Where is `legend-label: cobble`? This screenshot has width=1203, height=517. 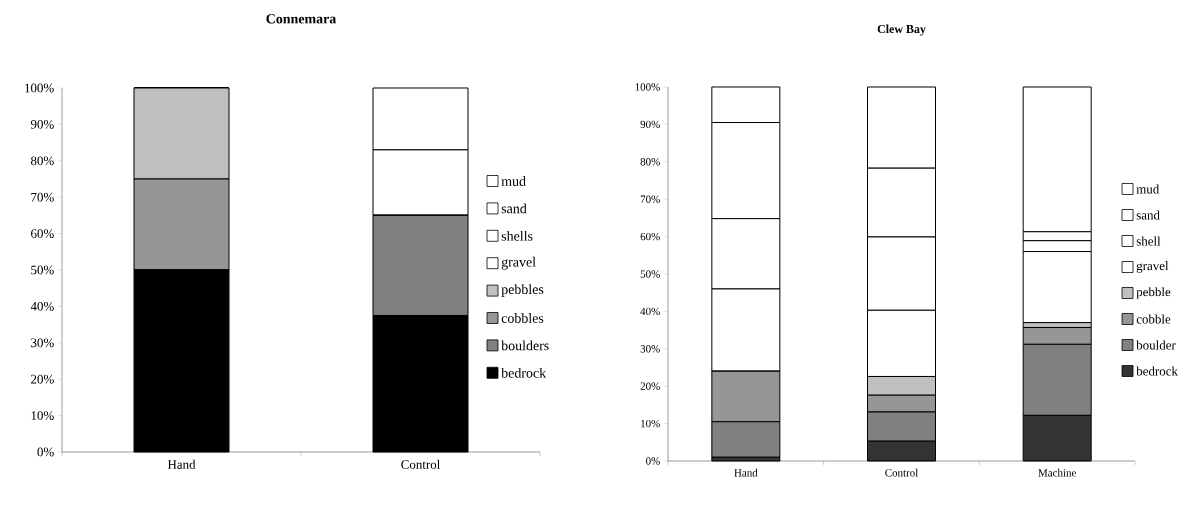
legend-label: cobble is located at coordinates (1153, 319).